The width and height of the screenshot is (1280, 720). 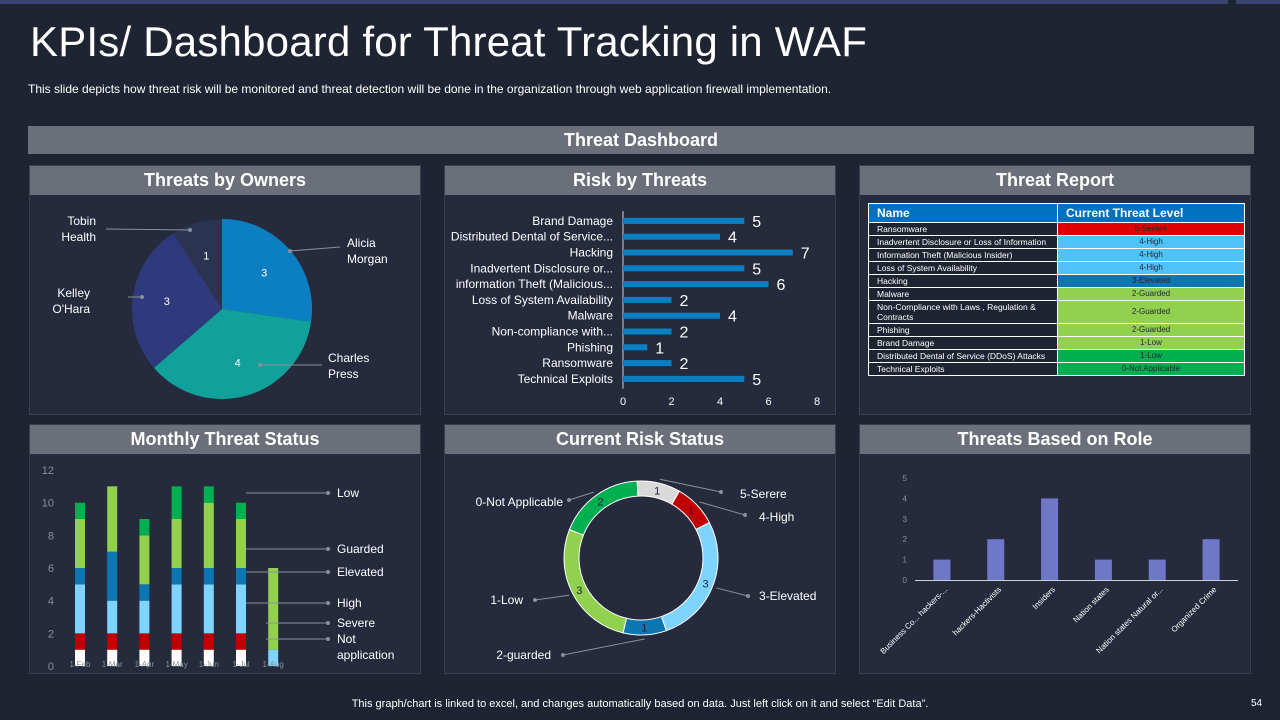 What do you see at coordinates (659, 348) in the screenshot?
I see `bar-value-label: 1` at bounding box center [659, 348].